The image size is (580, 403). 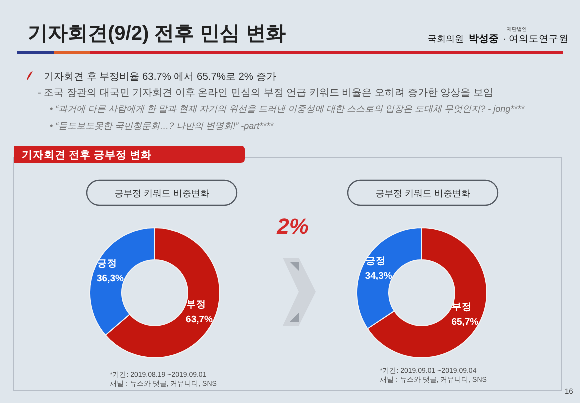 What do you see at coordinates (379, 276) in the screenshot?
I see `data-label: 34,3%` at bounding box center [379, 276].